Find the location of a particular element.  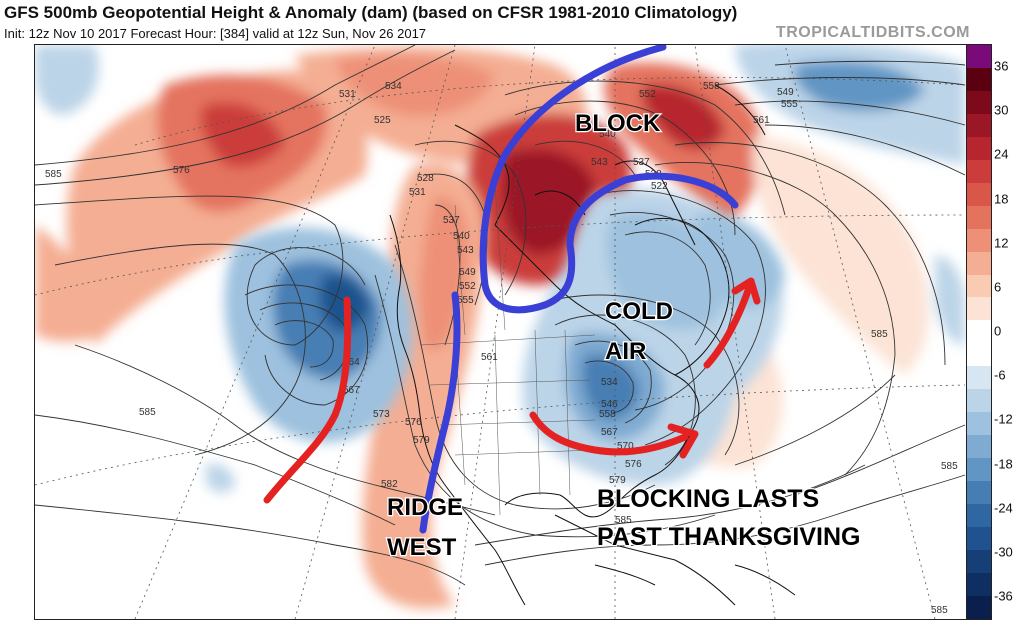

annotation-block: BLOCK is located at coordinates (618, 123).